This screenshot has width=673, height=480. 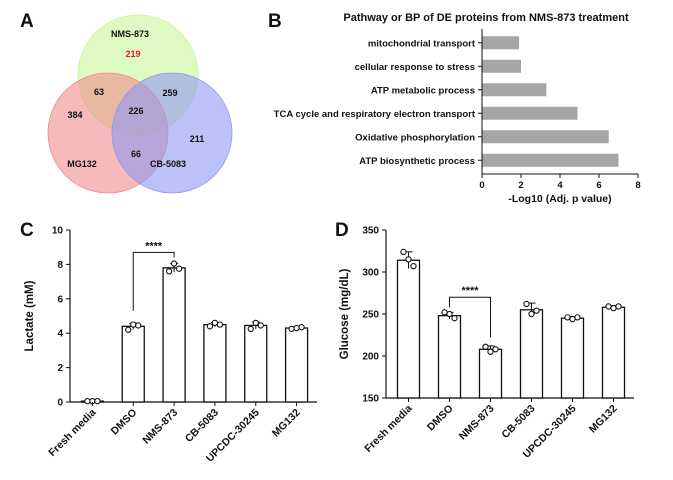 What do you see at coordinates (370, 315) in the screenshot?
I see `y-tick-label-d-250: 250` at bounding box center [370, 315].